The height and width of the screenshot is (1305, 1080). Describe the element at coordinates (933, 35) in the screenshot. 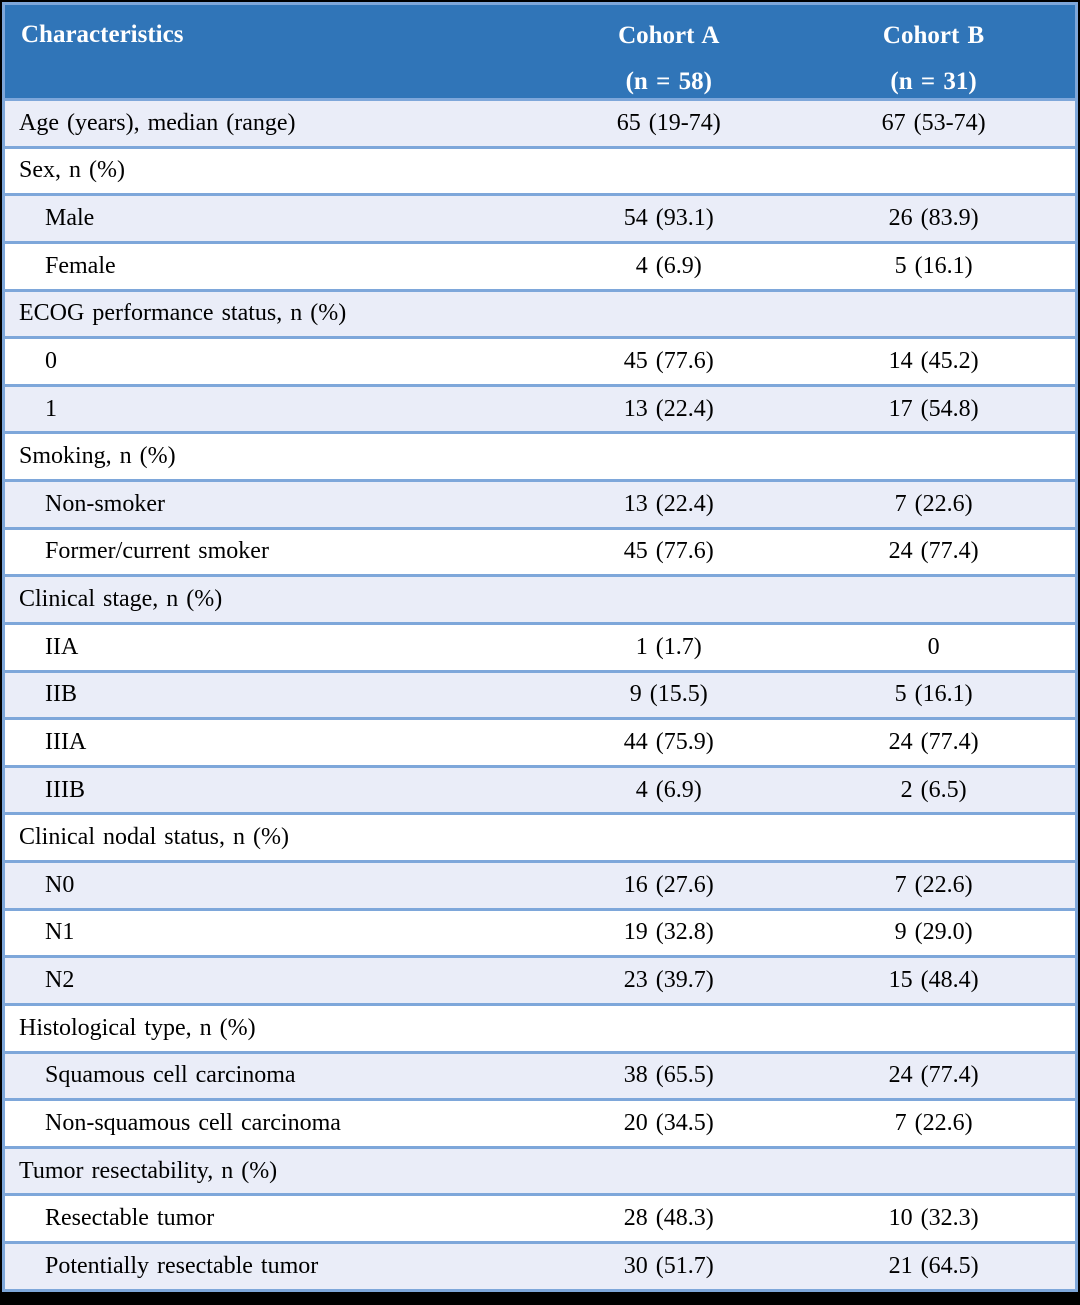

I see `cohort-b-name: Cohort B` at that location.